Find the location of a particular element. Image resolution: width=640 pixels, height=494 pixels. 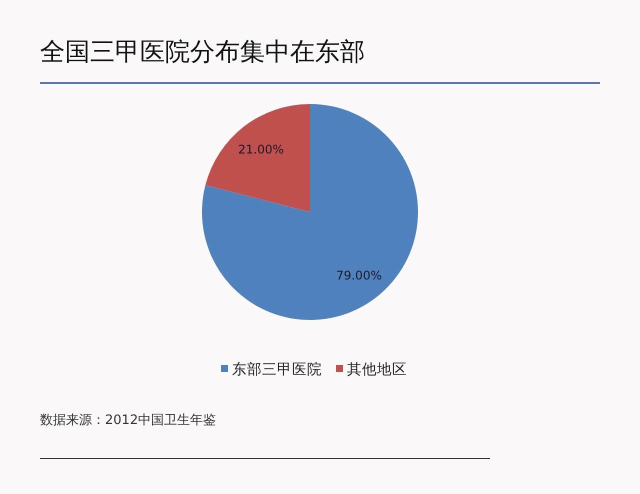

legend-label: 其他地区 is located at coordinates (377, 369).